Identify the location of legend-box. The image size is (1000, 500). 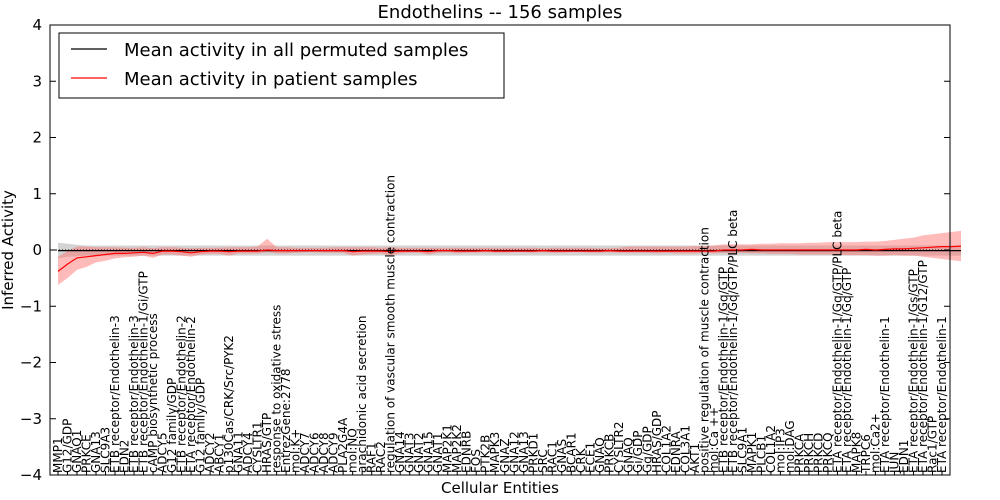
(281, 65).